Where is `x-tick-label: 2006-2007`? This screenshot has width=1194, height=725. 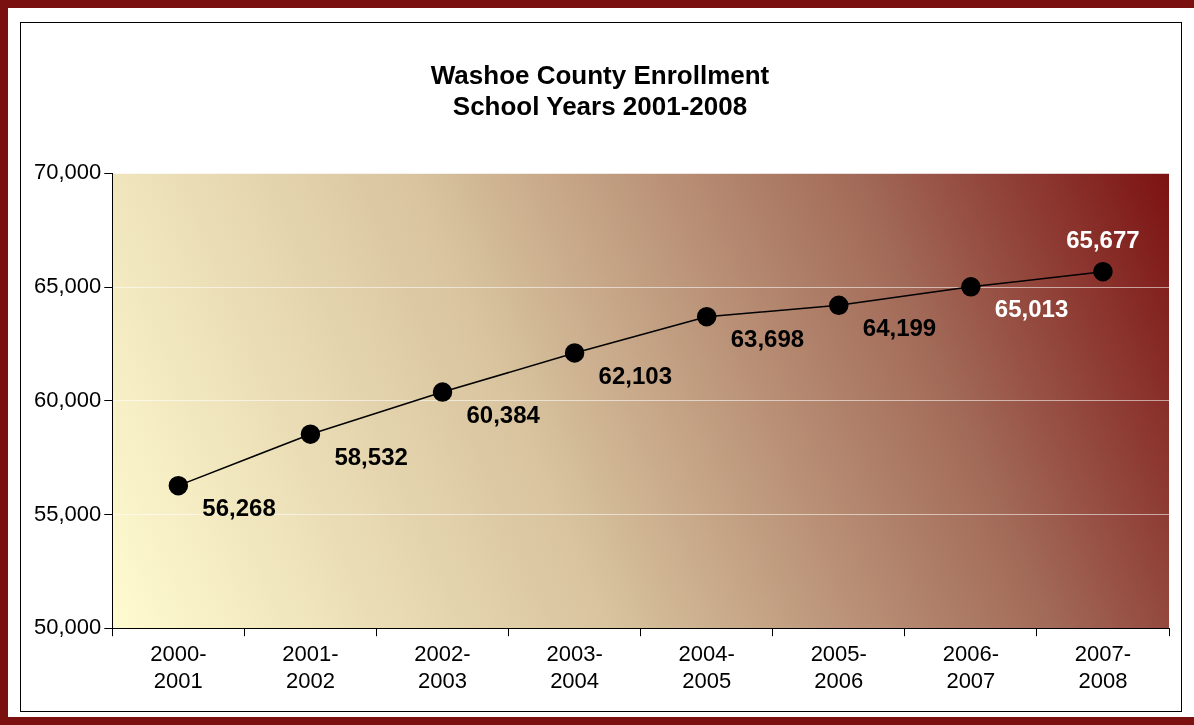 x-tick-label: 2006-2007 is located at coordinates (971, 667).